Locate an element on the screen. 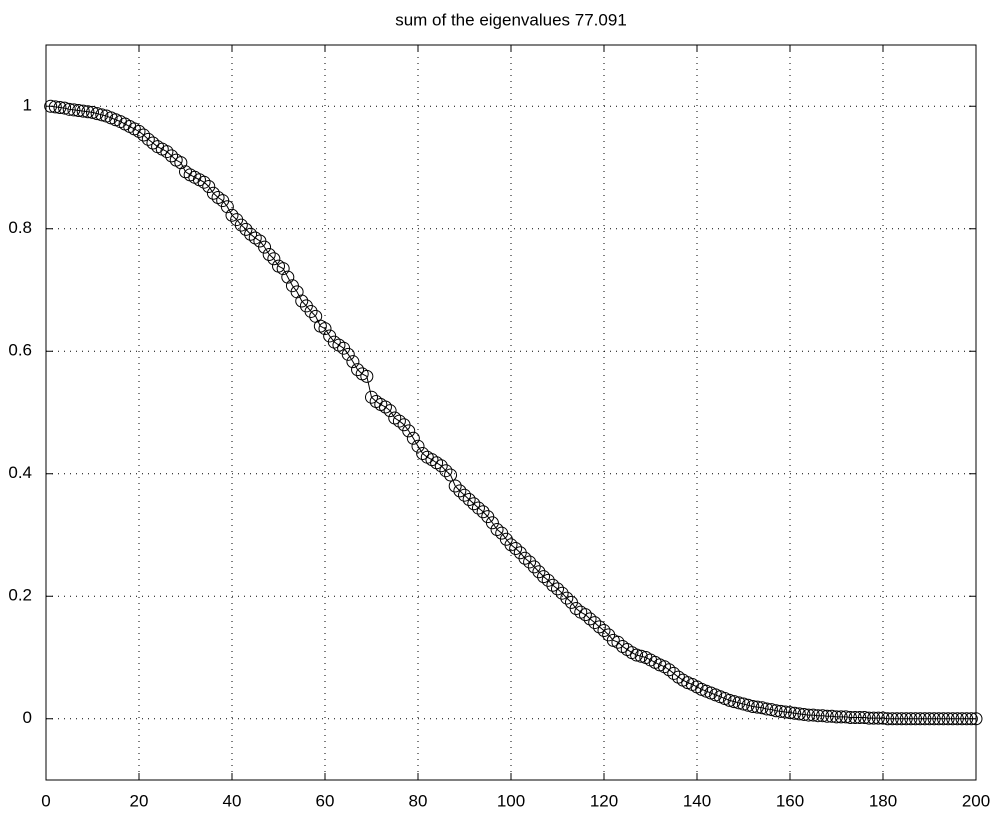  chart-title: sum of the eigenvalues 77.091 is located at coordinates (511, 19).